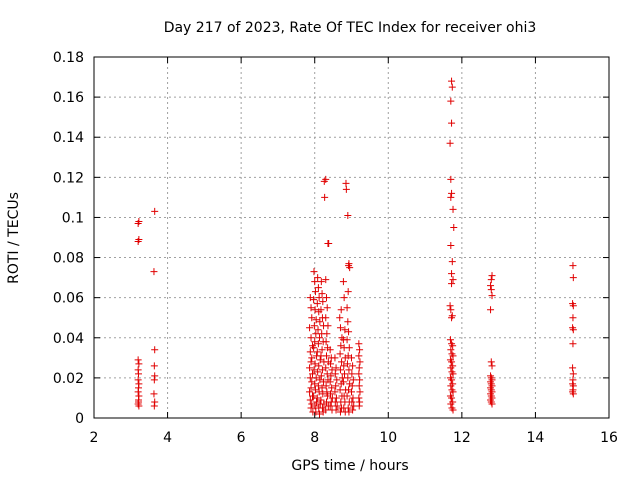 This screenshot has height=480, width=640. Describe the element at coordinates (241, 438) in the screenshot. I see `x-tick-label: 6` at that location.